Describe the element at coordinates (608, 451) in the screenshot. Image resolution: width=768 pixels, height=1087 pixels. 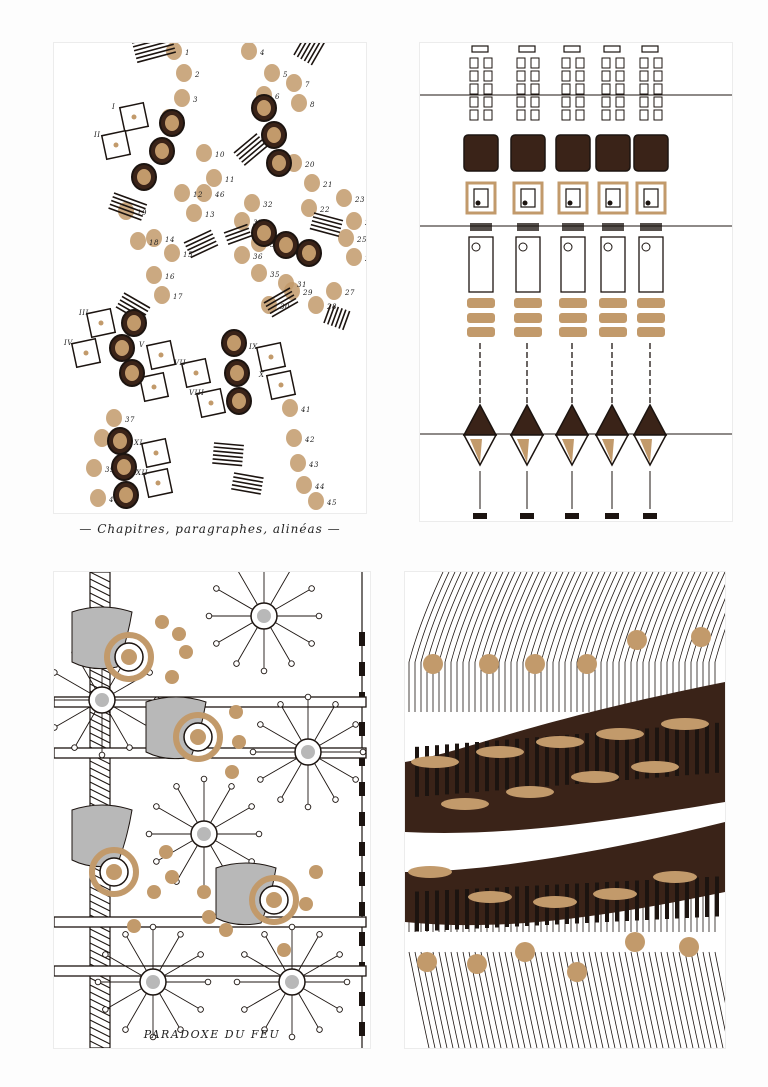
I see `triangle-gold` at that location.